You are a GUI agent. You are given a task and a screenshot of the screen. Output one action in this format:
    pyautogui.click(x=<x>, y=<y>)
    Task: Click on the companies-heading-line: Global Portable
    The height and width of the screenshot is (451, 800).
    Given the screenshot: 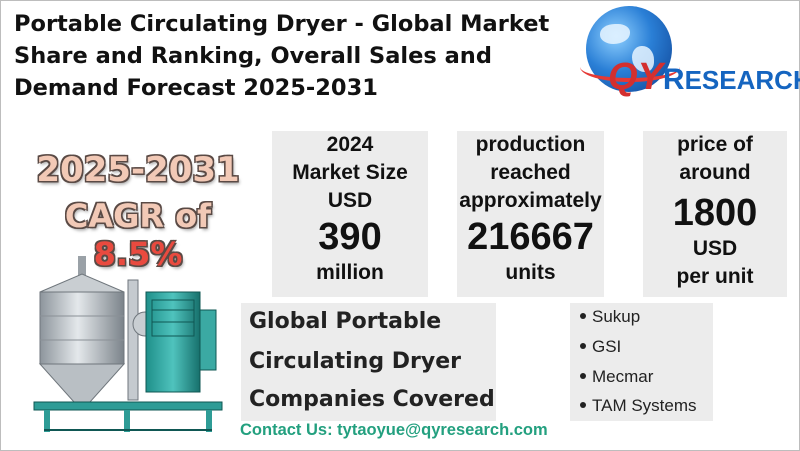 What is the action you would take?
    pyautogui.click(x=345, y=321)
    